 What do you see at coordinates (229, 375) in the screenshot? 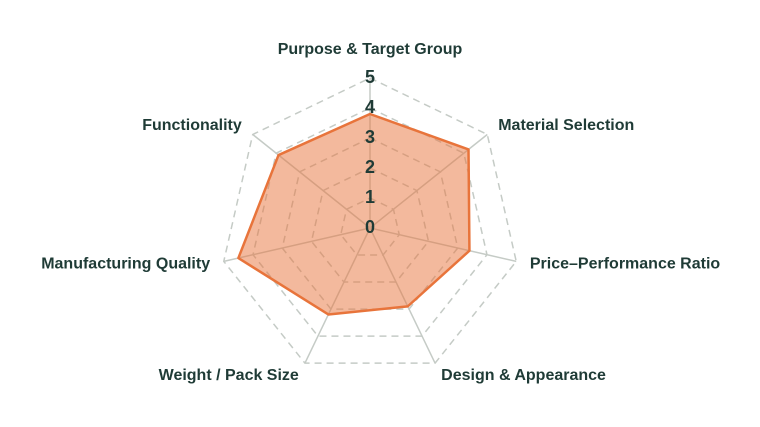
I see `axis-label: Weight / Pack Size` at bounding box center [229, 375].